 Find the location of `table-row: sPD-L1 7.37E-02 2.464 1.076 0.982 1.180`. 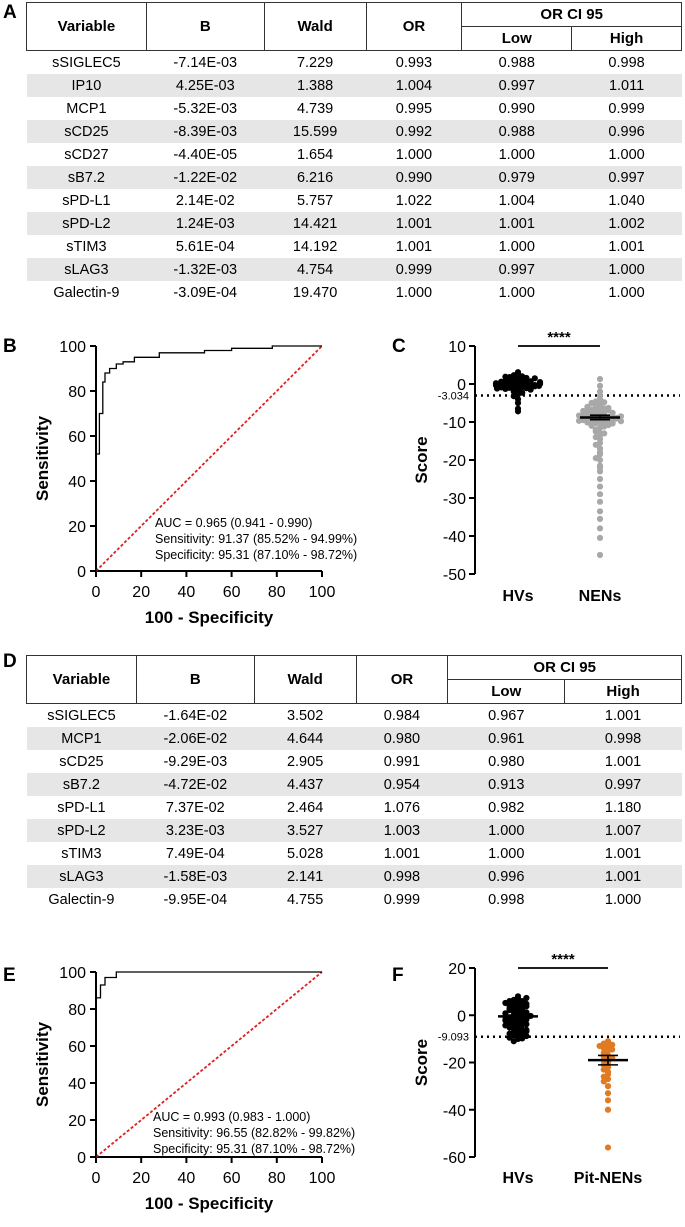

table-row: sPD-L1 7.37E-02 2.464 1.076 0.982 1.180 is located at coordinates (354, 807).